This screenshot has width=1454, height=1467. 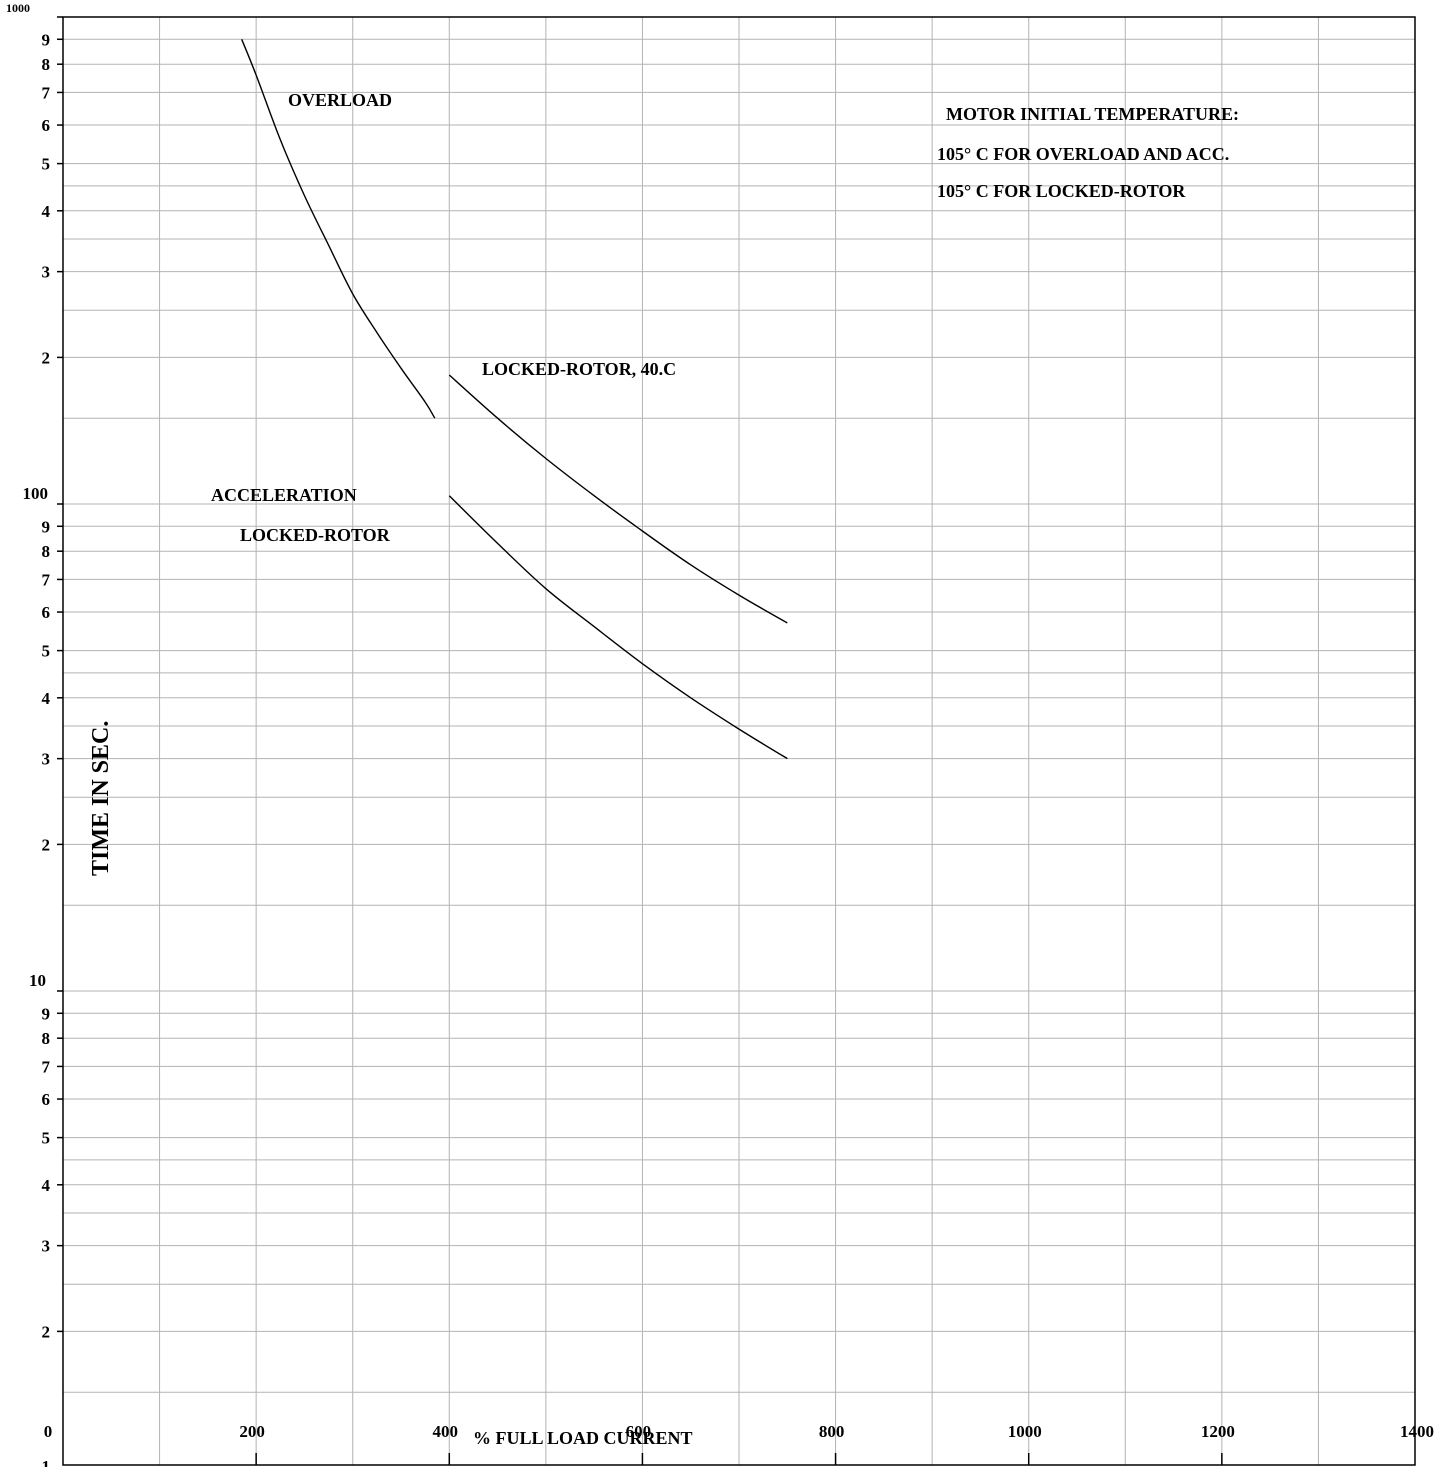 What do you see at coordinates (1083, 154) in the screenshot?
I see `annotation-temp-line1: 105° C FOR OVERLOAD AND ACC.` at bounding box center [1083, 154].